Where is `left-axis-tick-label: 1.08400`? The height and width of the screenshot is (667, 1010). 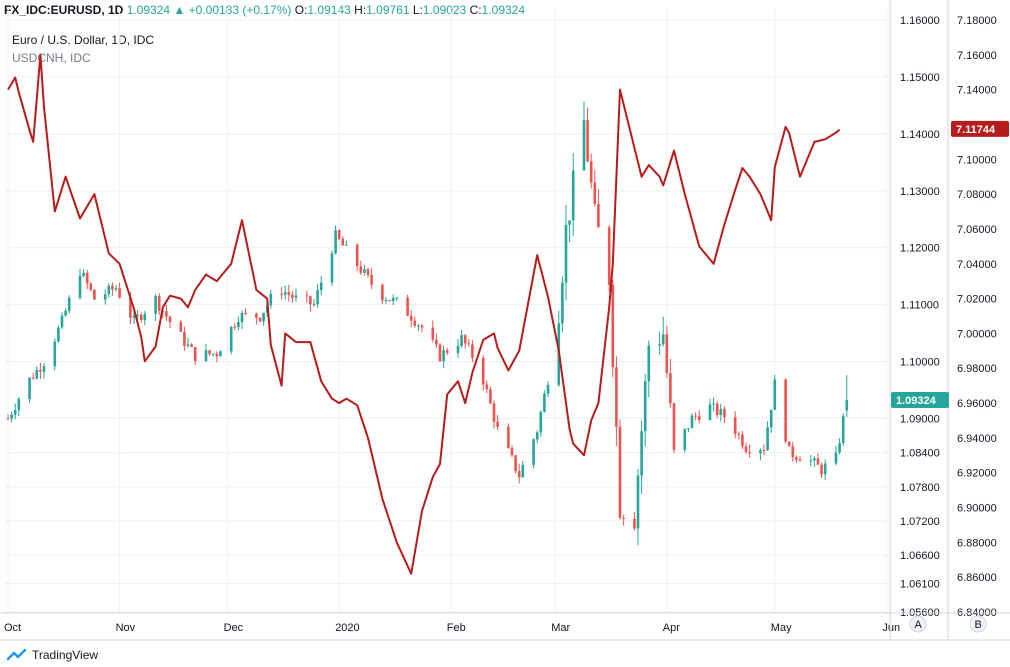 left-axis-tick-label: 1.08400 is located at coordinates (920, 454).